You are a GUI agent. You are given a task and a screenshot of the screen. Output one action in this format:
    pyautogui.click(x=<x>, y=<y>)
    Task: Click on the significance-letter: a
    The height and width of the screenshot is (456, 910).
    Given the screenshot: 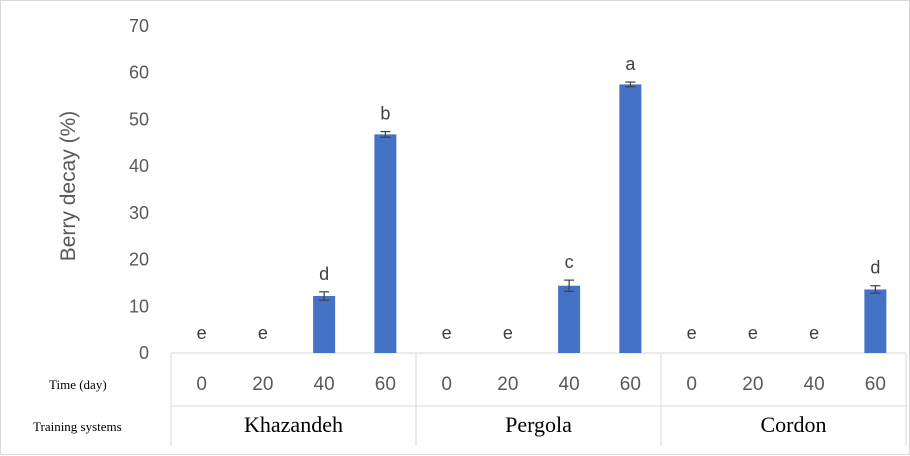 What is the action you would take?
    pyautogui.click(x=630, y=64)
    